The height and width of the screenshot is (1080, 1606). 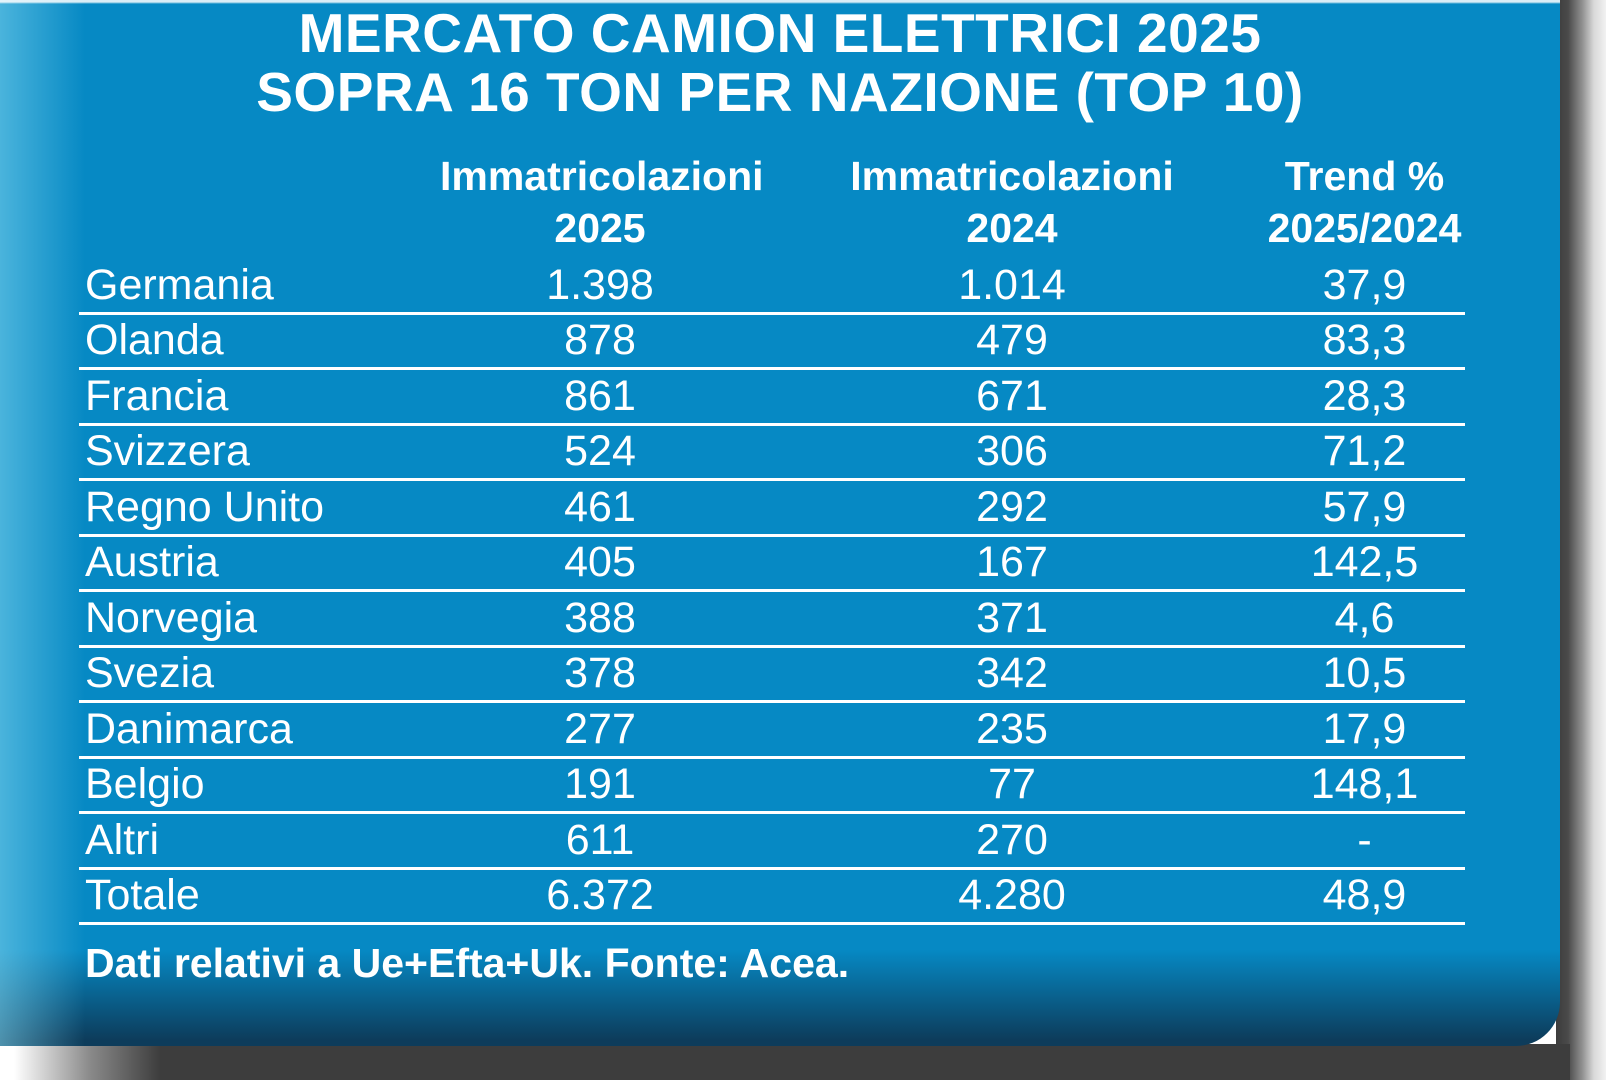 I want to click on table-row: Austria 405 167 142,5, so click(x=772, y=564).